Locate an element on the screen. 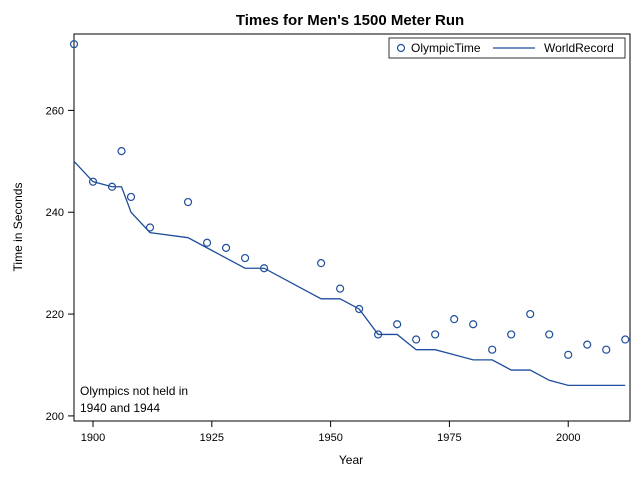  y-tick-label: 200 is located at coordinates (55, 417).